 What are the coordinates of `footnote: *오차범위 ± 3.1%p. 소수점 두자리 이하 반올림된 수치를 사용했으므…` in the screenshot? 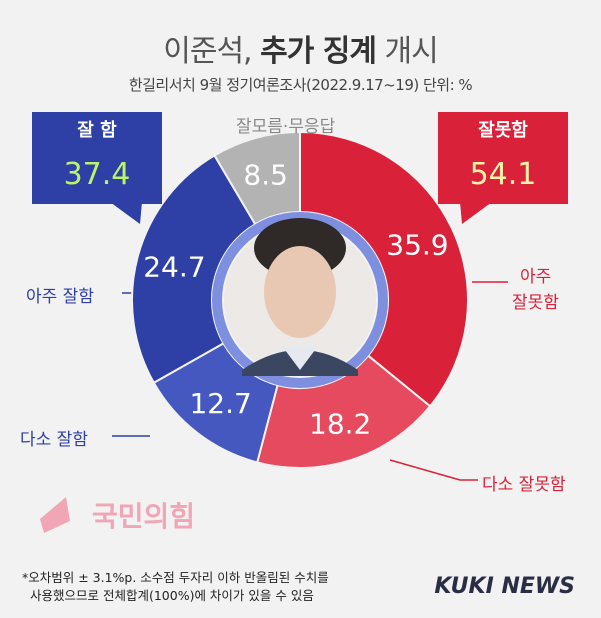 It's located at (175, 587).